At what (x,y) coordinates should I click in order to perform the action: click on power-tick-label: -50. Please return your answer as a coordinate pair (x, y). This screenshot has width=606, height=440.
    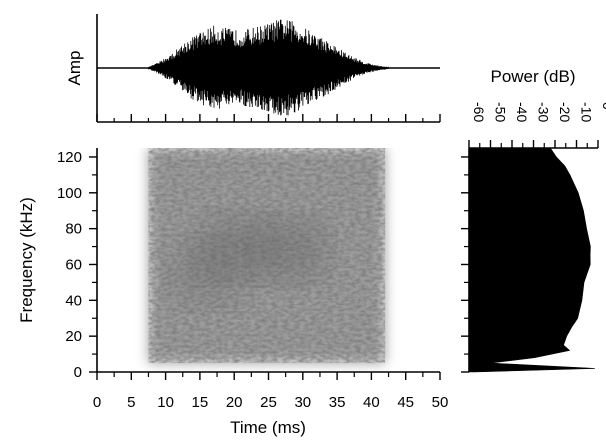
    Looking at the image, I should click on (501, 112).